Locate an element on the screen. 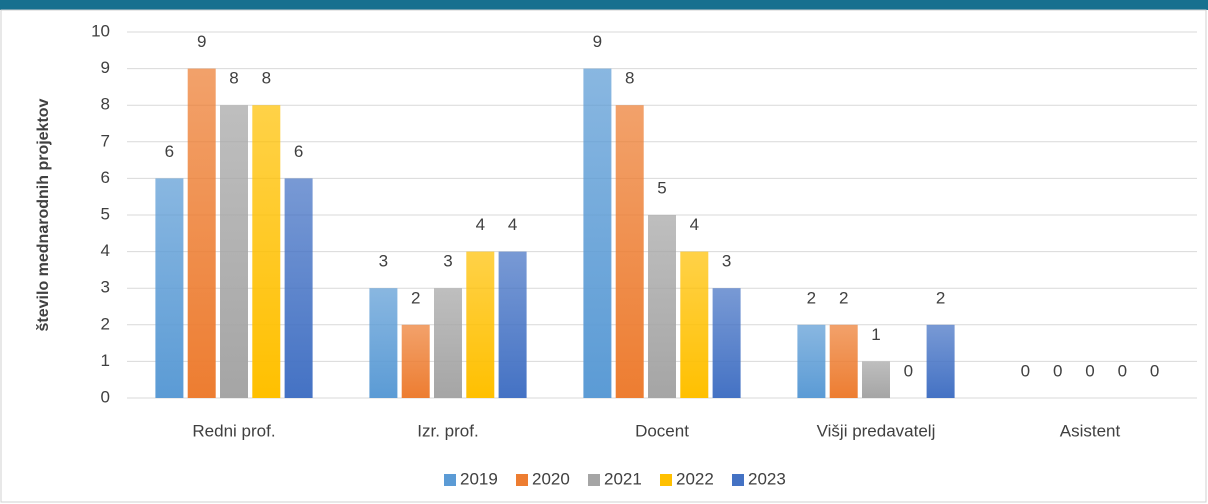 The height and width of the screenshot is (504, 1208). y-tick-label: 2 is located at coordinates (105, 323).